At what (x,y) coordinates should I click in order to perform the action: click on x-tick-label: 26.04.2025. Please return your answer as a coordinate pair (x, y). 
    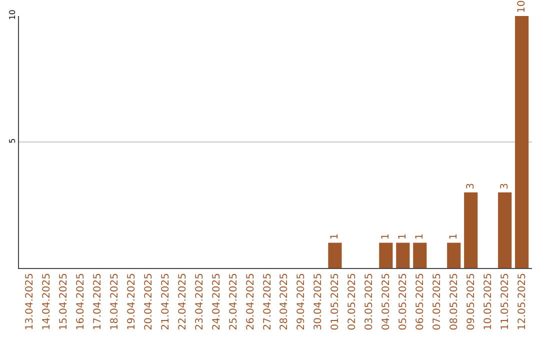
    Looking at the image, I should click on (250, 301).